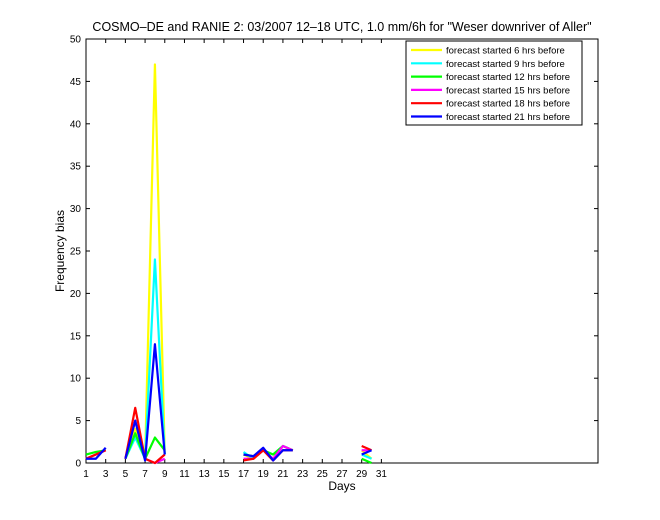 This screenshot has height=520, width=660. Describe the element at coordinates (283, 474) in the screenshot. I see `x-tick-label: 21` at that location.